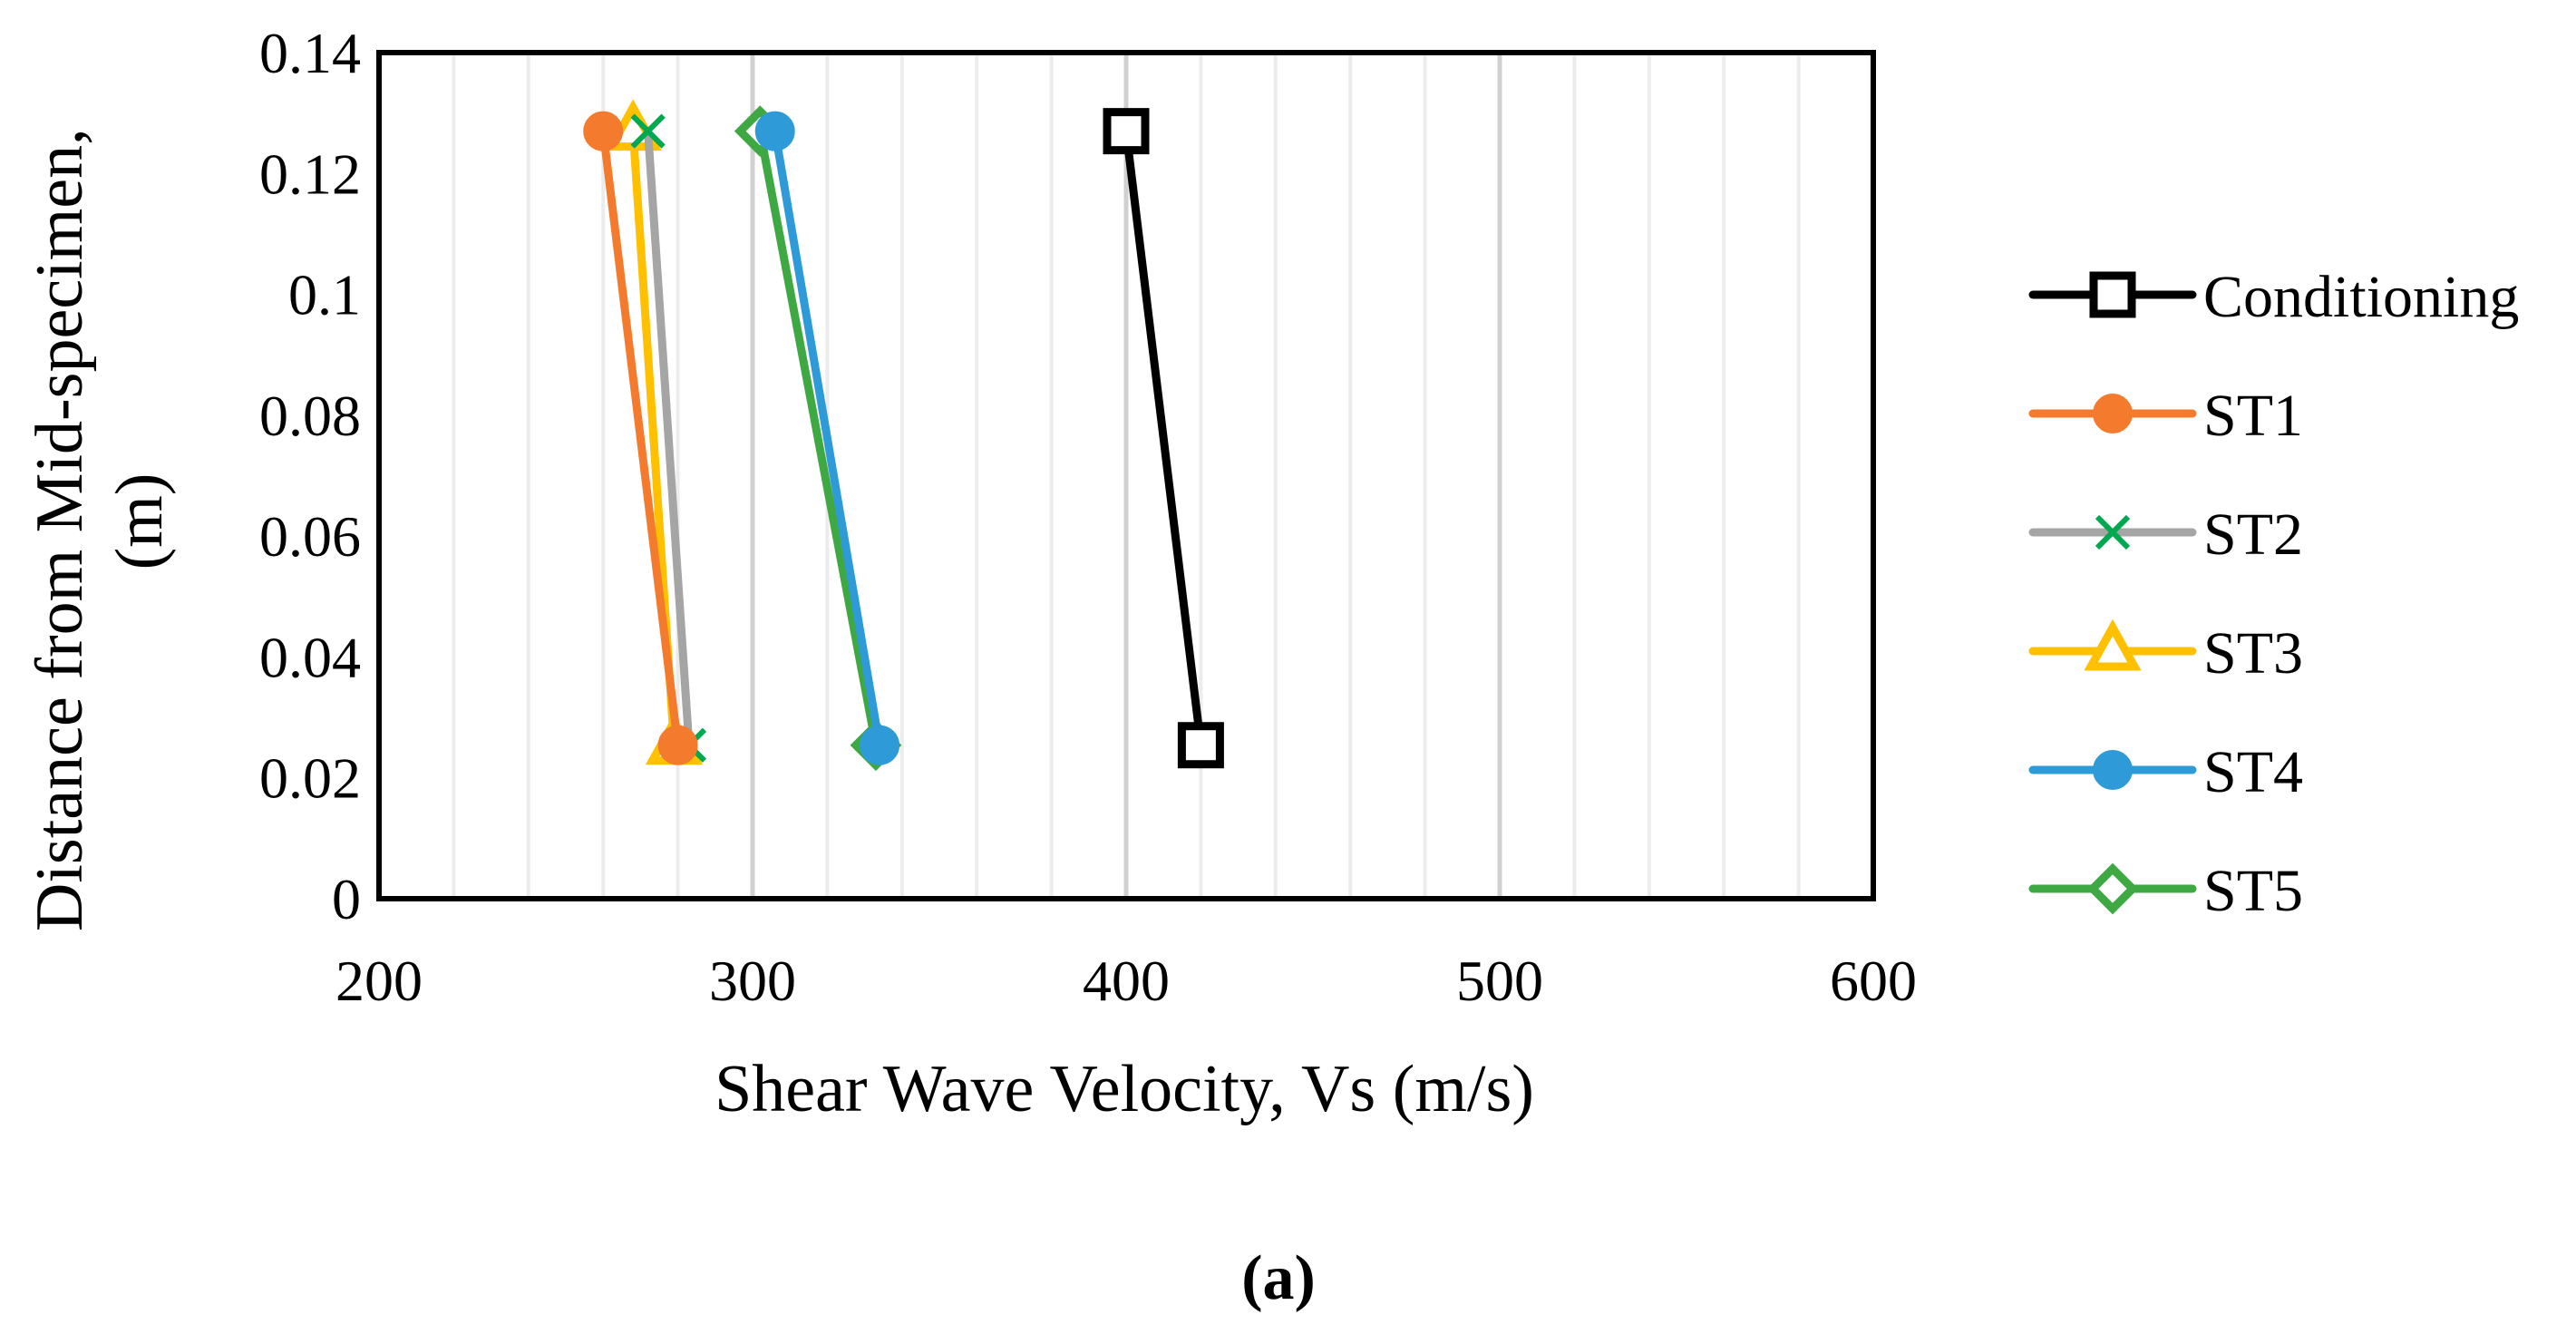  What do you see at coordinates (310, 174) in the screenshot?
I see `y-tick-label: 0.12` at bounding box center [310, 174].